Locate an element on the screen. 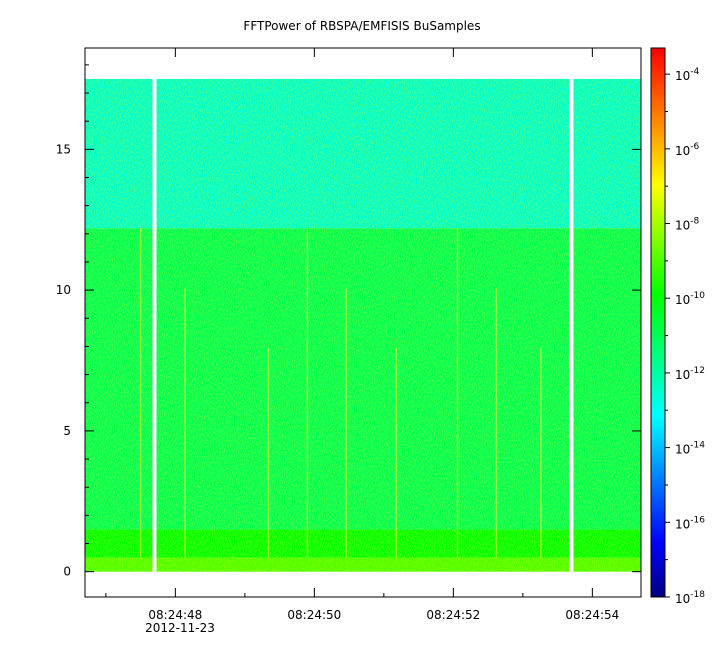 The width and height of the screenshot is (724, 656). colorbar-tick-label: 10⁻¹⁶ is located at coordinates (690, 523).